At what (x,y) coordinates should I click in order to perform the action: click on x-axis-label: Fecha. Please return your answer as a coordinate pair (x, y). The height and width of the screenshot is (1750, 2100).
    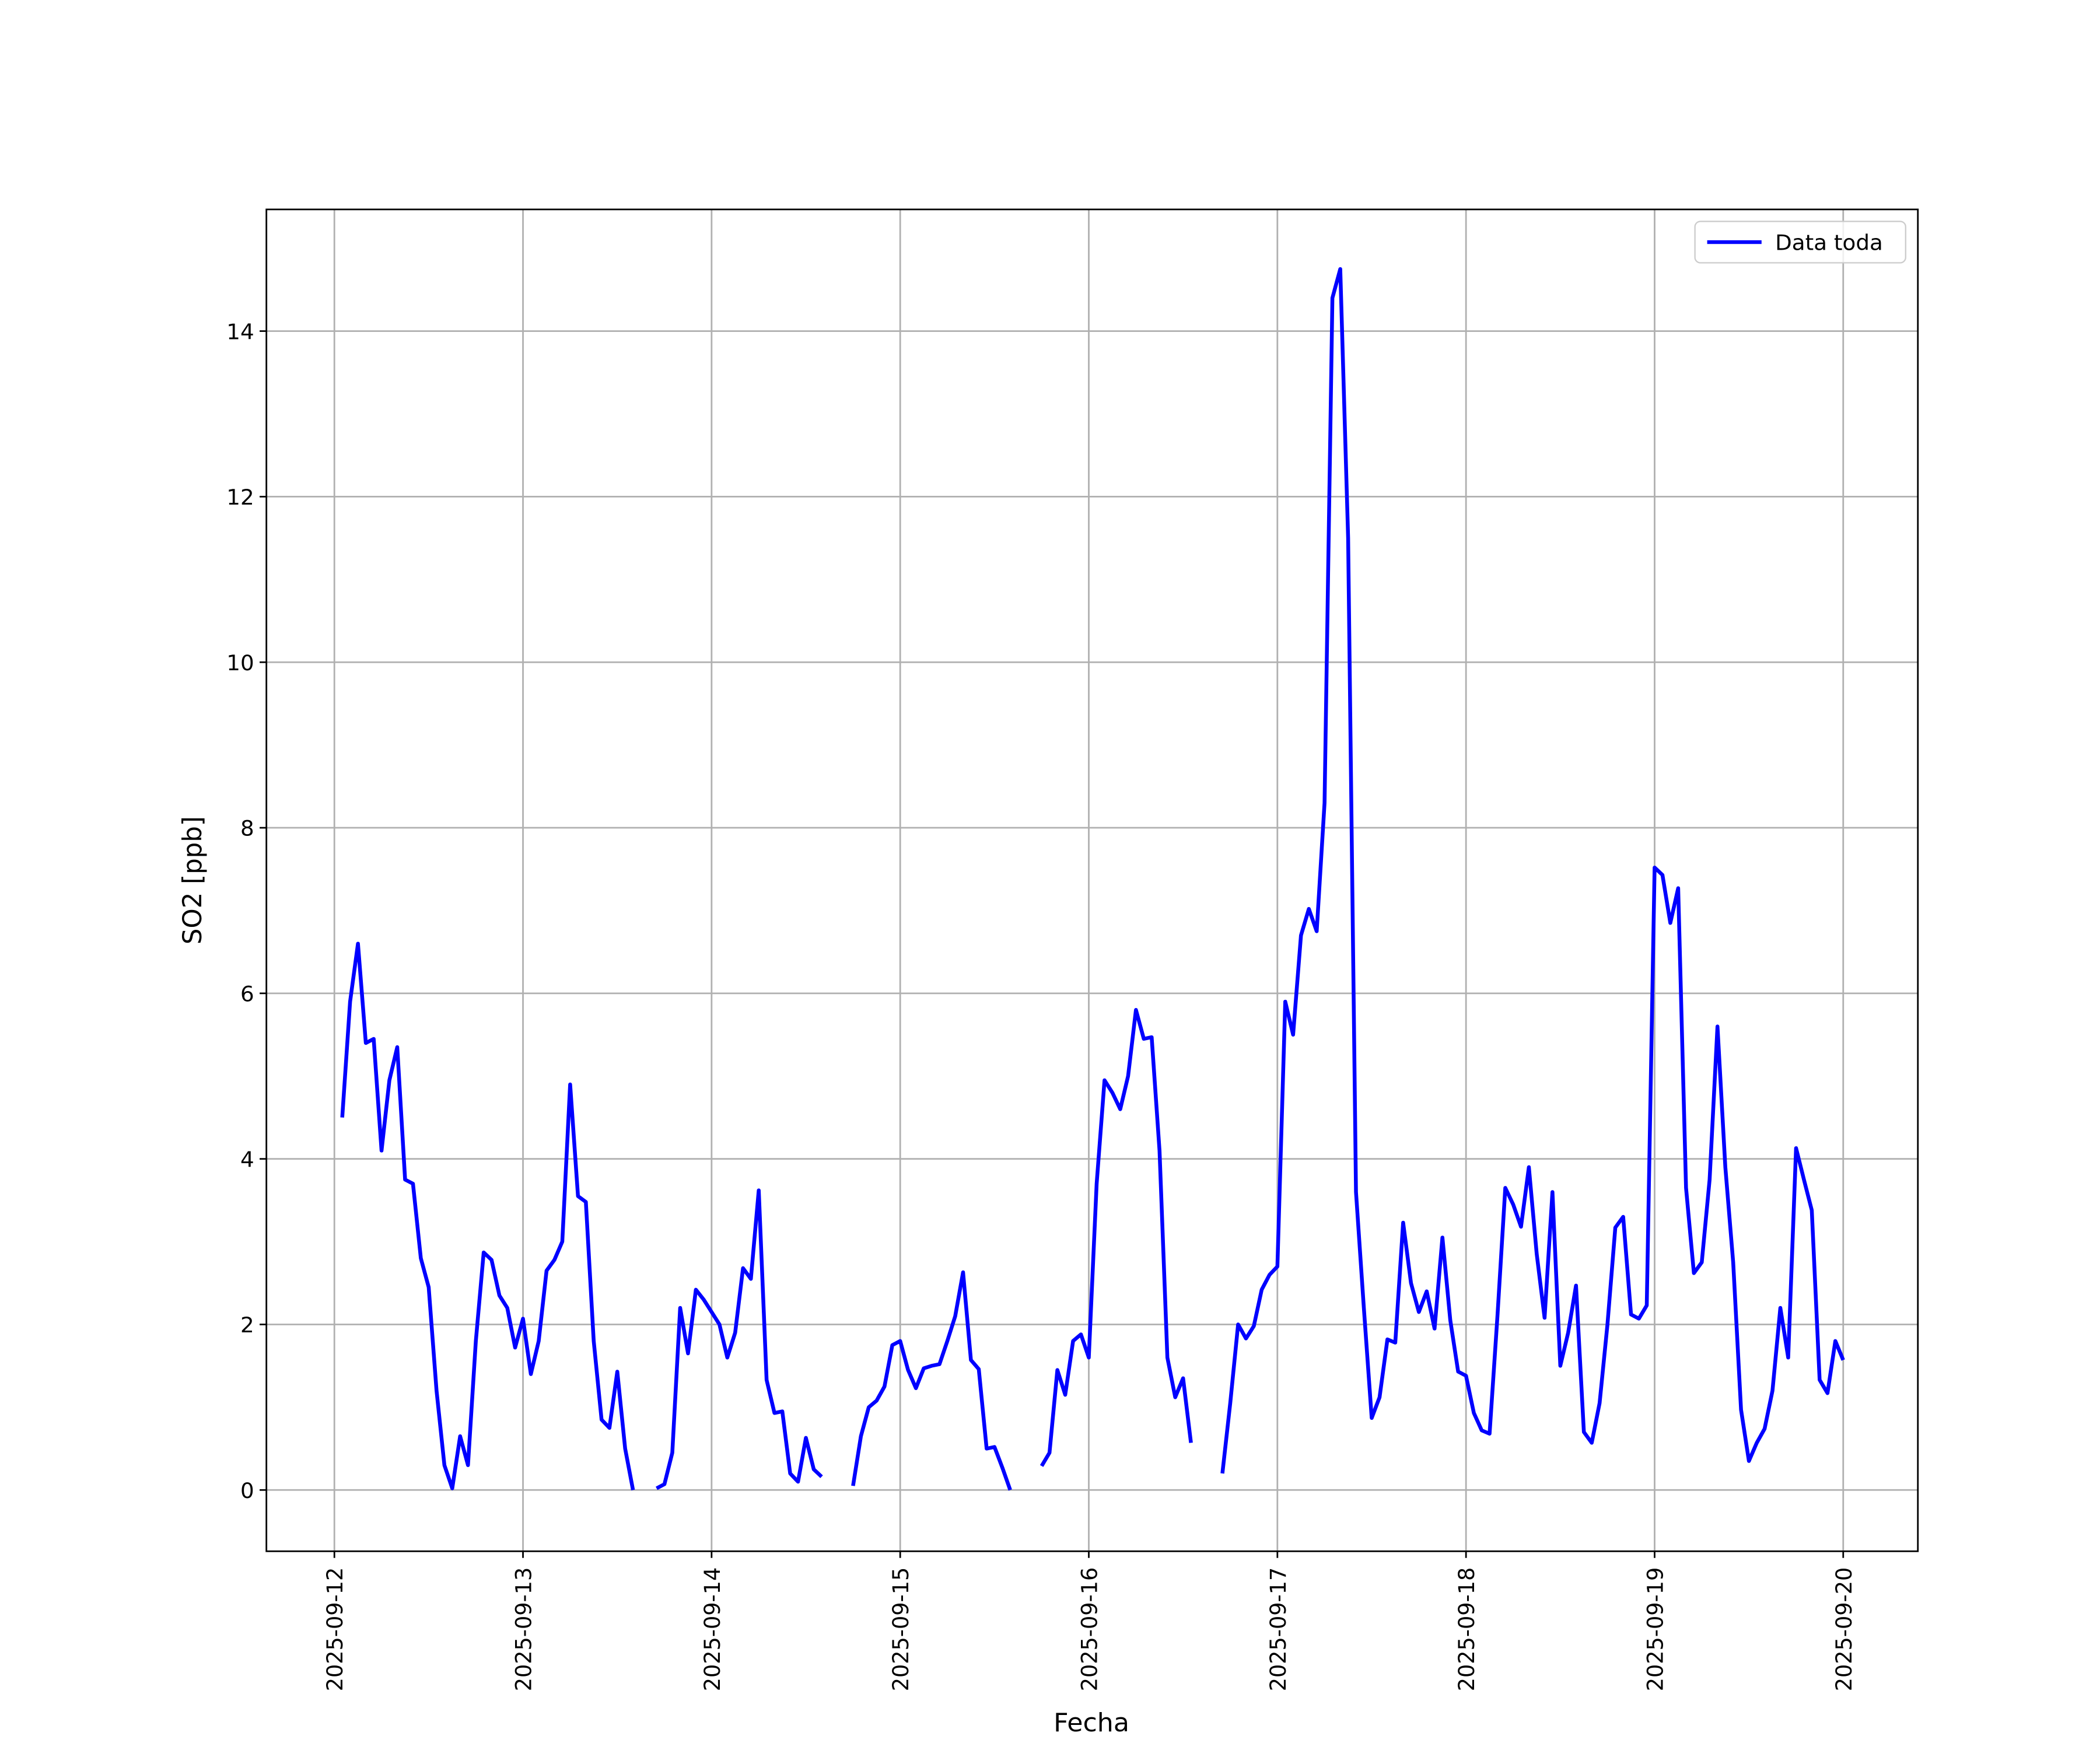
    Looking at the image, I should click on (1091, 1723).